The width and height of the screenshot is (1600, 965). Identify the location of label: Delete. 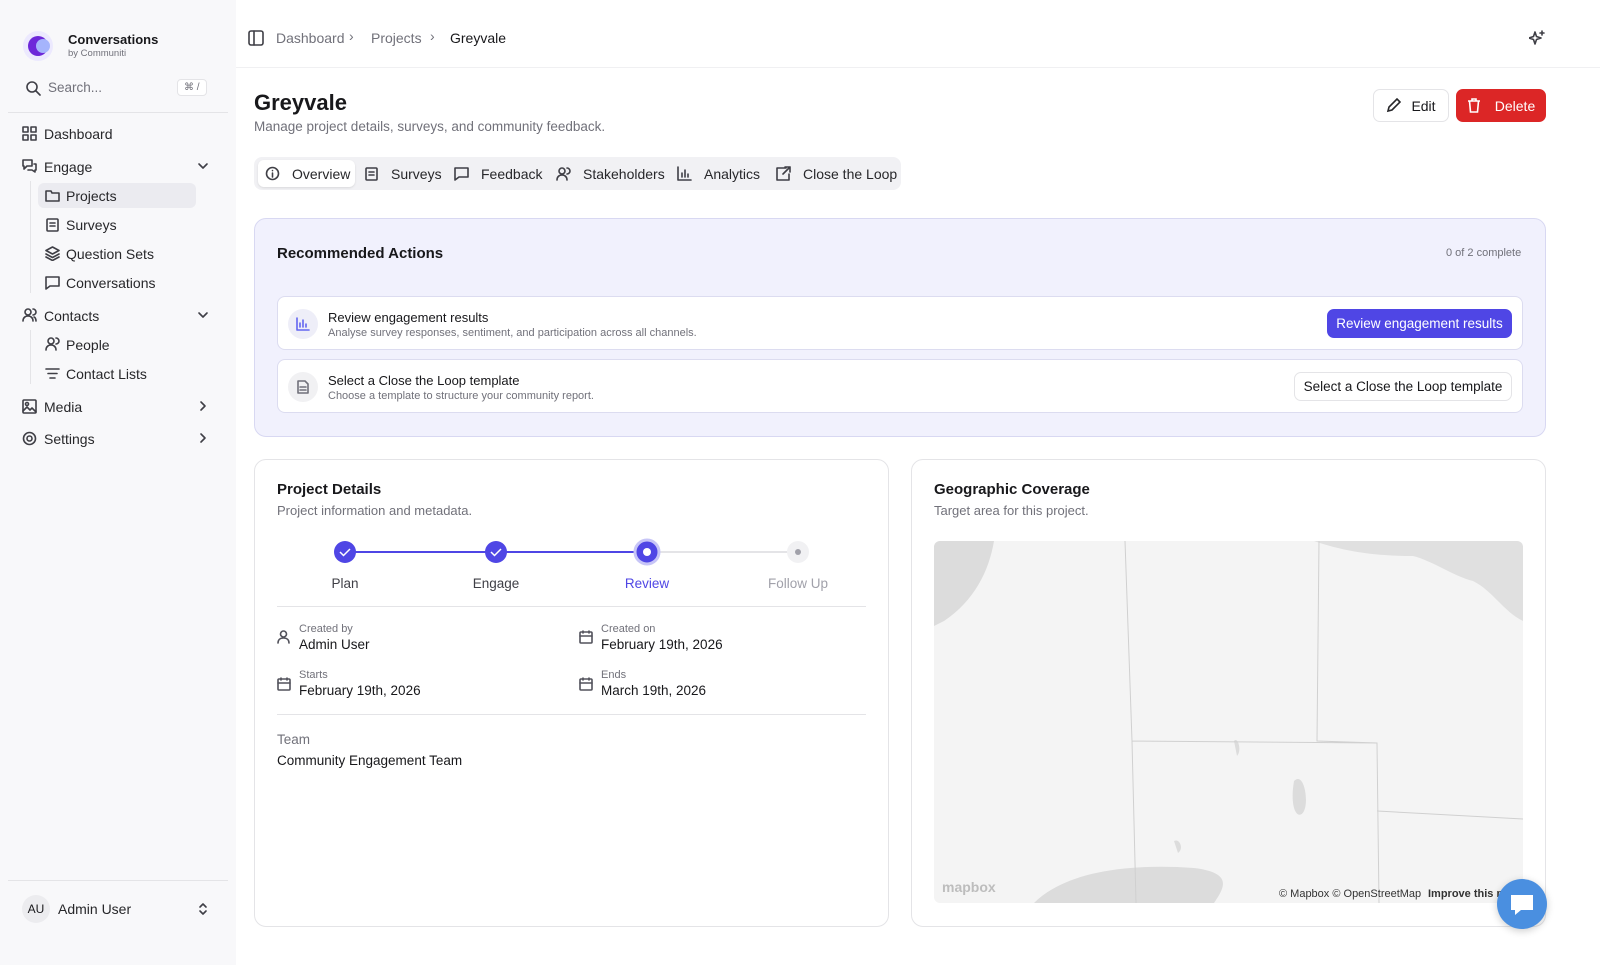
(1515, 105).